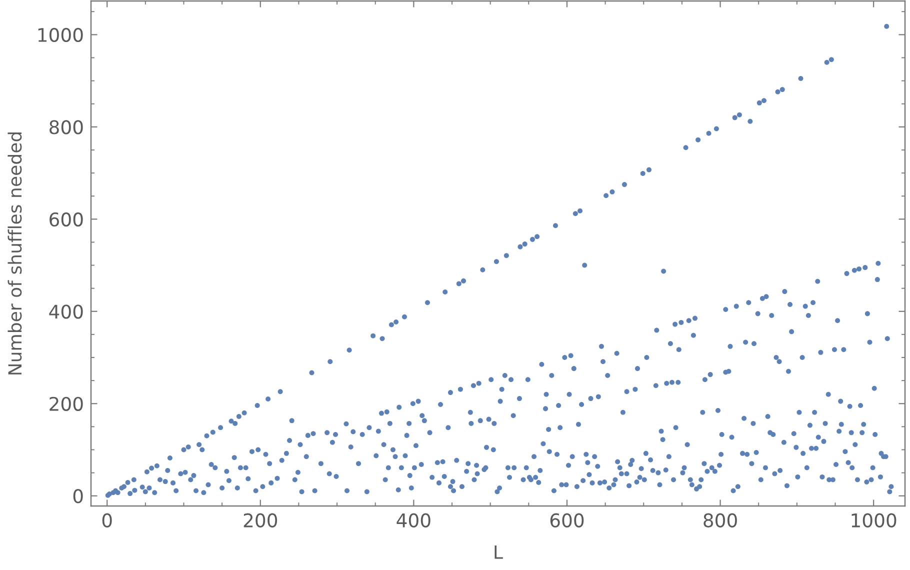  I want to click on y-tick-label: 0, so click(78, 496).